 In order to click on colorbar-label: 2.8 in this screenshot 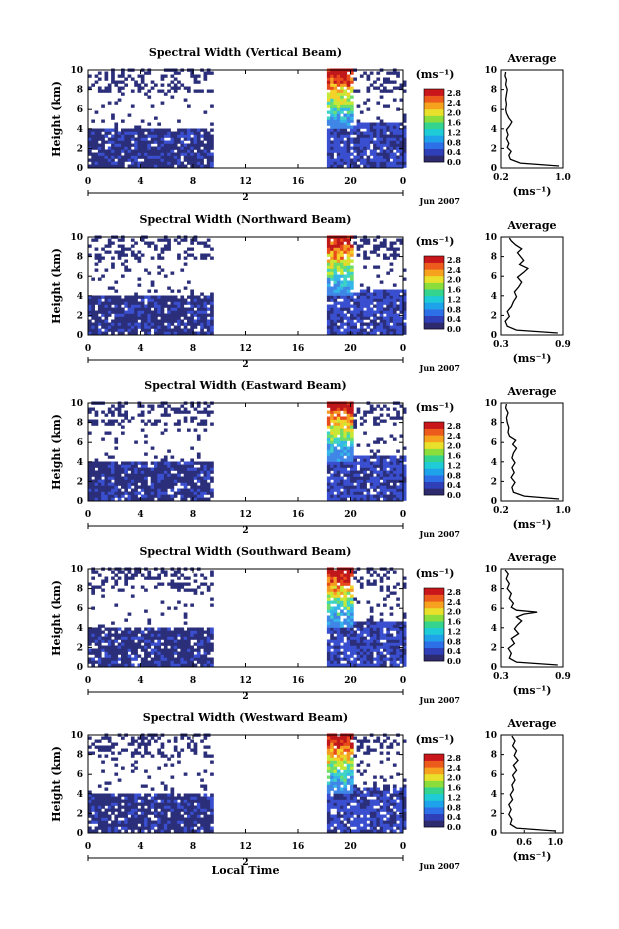, I will do `click(454, 426)`.